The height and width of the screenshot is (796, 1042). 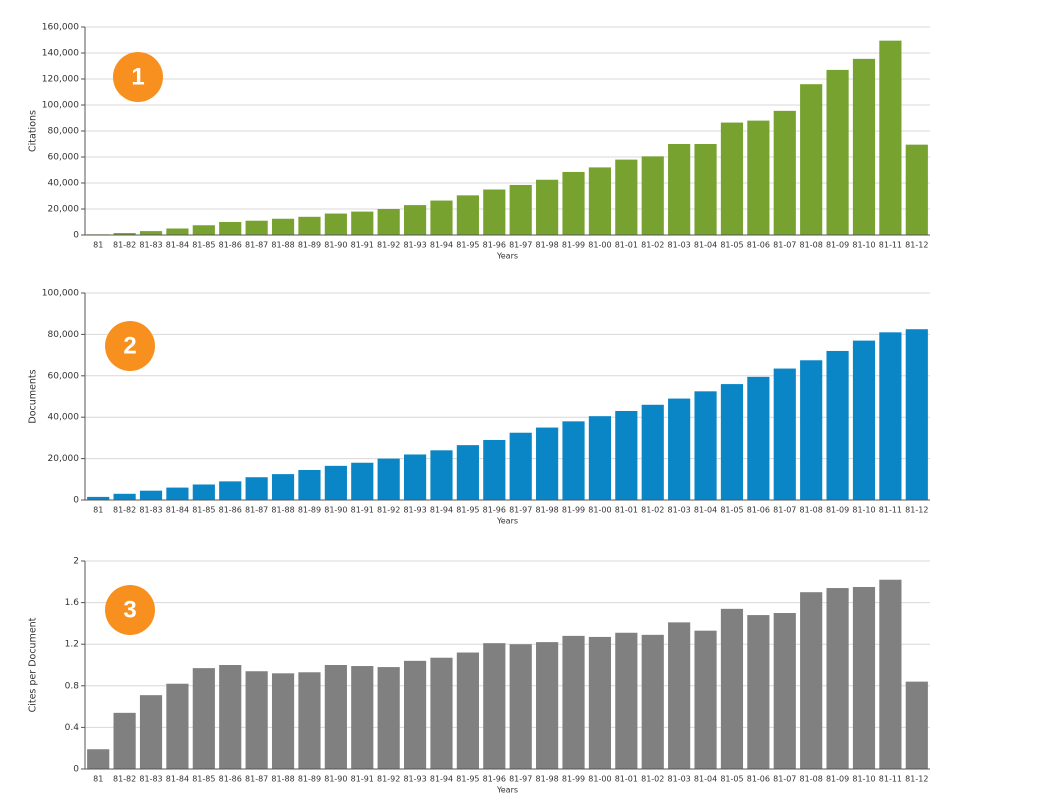 I want to click on badge-number: 3, so click(x=129, y=609).